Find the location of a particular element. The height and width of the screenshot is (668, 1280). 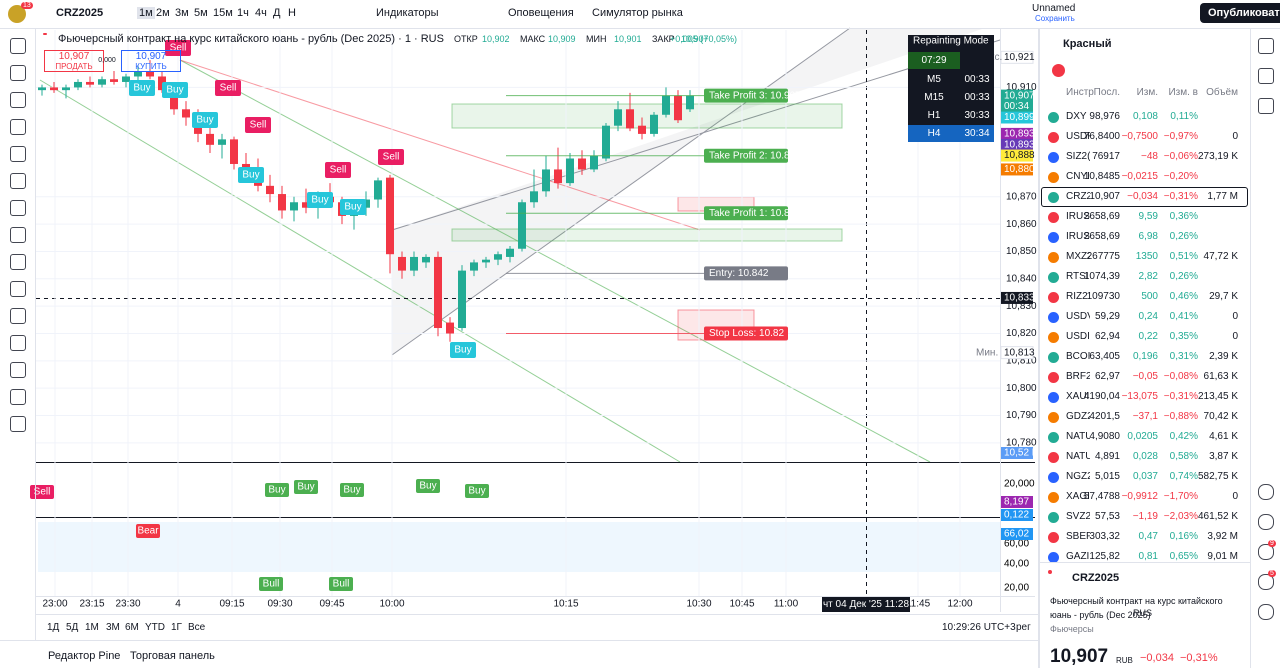

watchlist-cell: BRF2 is located at coordinates (1078, 376).